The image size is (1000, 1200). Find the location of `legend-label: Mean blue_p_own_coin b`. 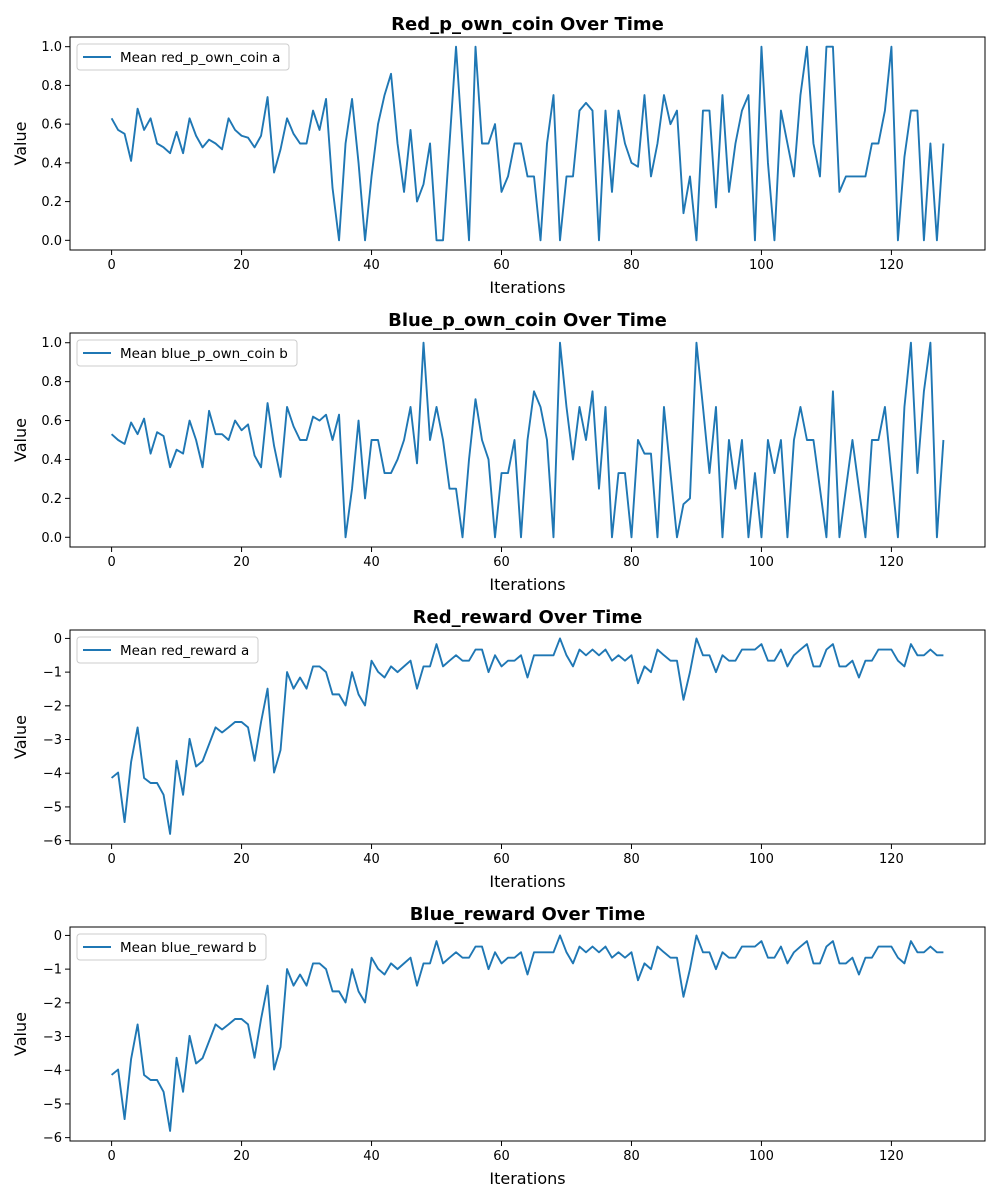

legend-label: Mean blue_p_own_coin b is located at coordinates (204, 354).